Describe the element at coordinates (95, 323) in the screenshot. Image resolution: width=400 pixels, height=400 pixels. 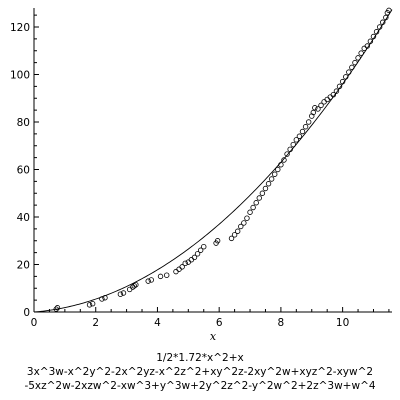
I see `x-tick-label: 2` at that location.